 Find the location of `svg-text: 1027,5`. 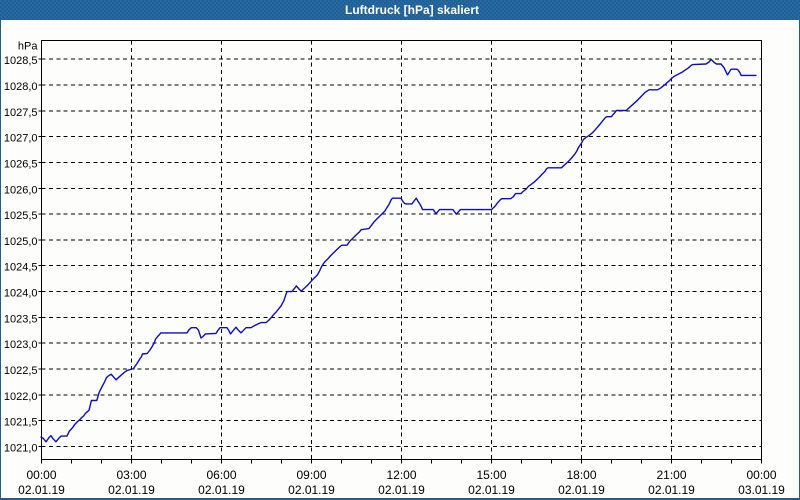

svg-text: 1027,5 is located at coordinates (21, 113).